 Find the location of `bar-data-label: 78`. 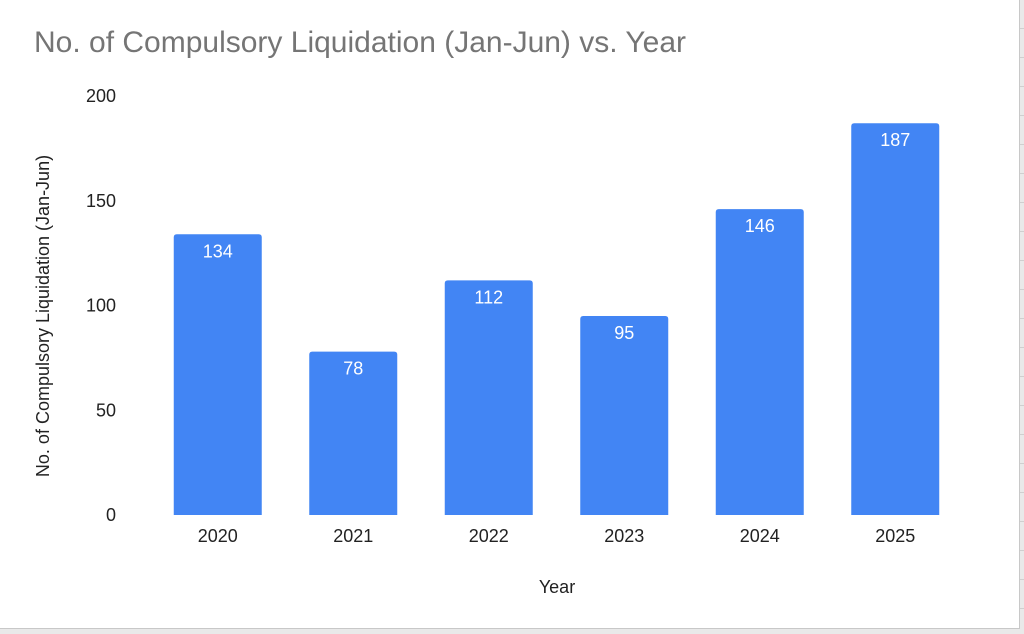

bar-data-label: 78 is located at coordinates (353, 369).